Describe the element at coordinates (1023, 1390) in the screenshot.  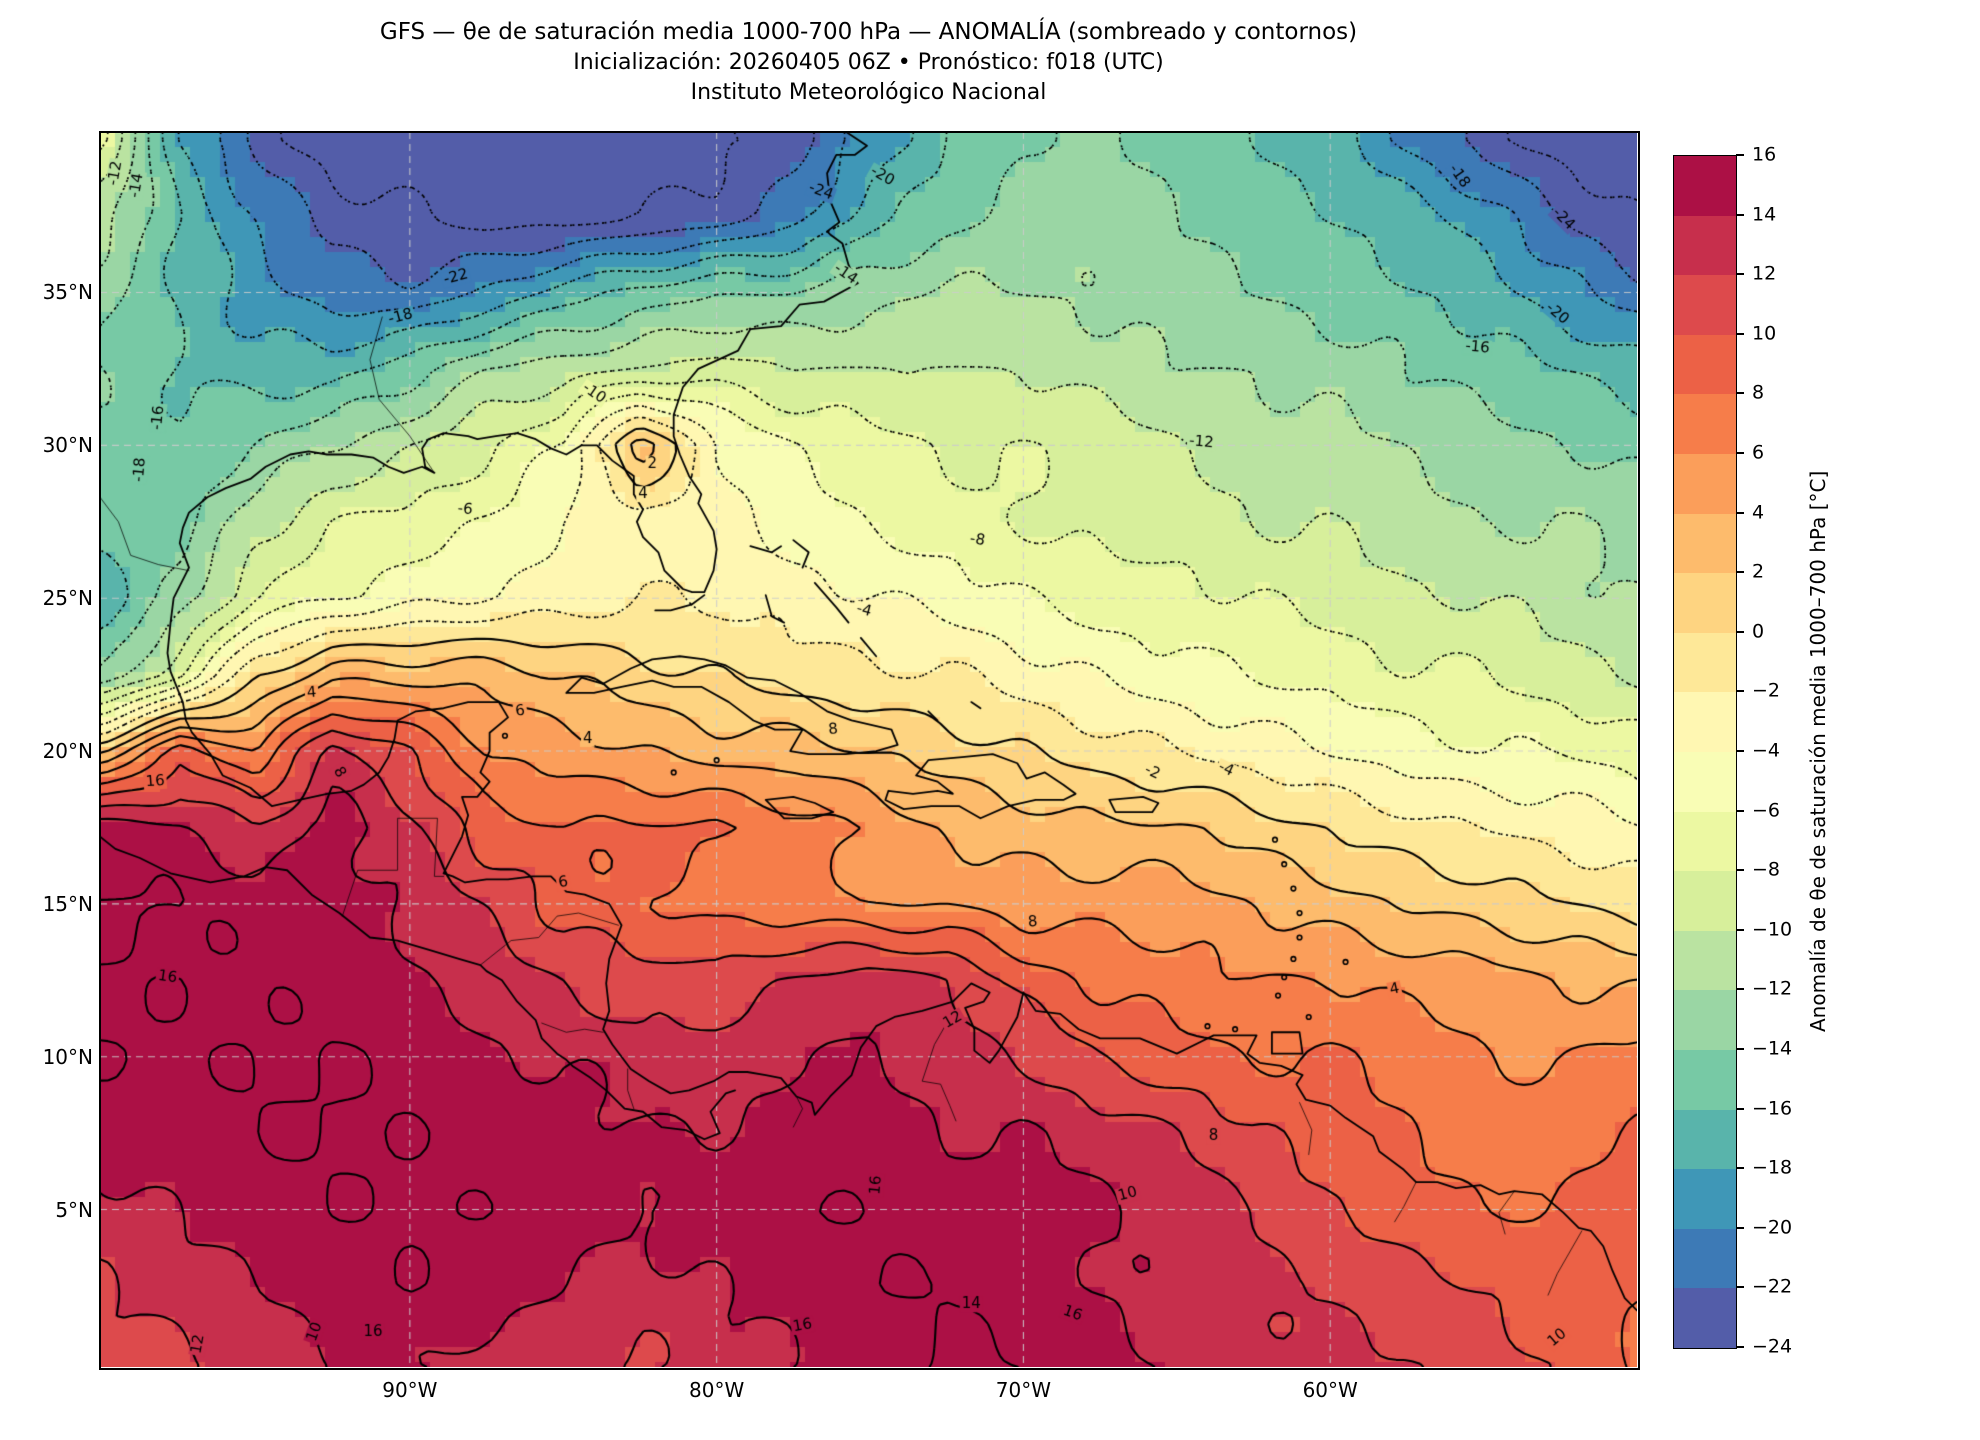
I see `x-tick-label: 70°W` at that location.